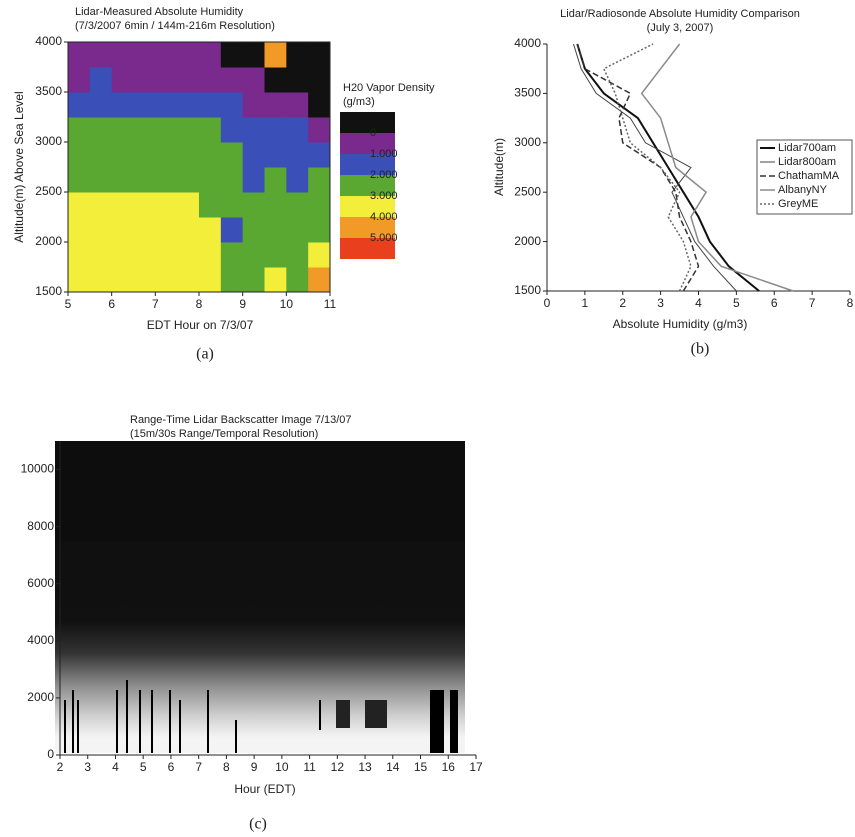 The height and width of the screenshot is (837, 855). Describe the element at coordinates (373, 133) in the screenshot. I see `colorbar-label: 0` at that location.